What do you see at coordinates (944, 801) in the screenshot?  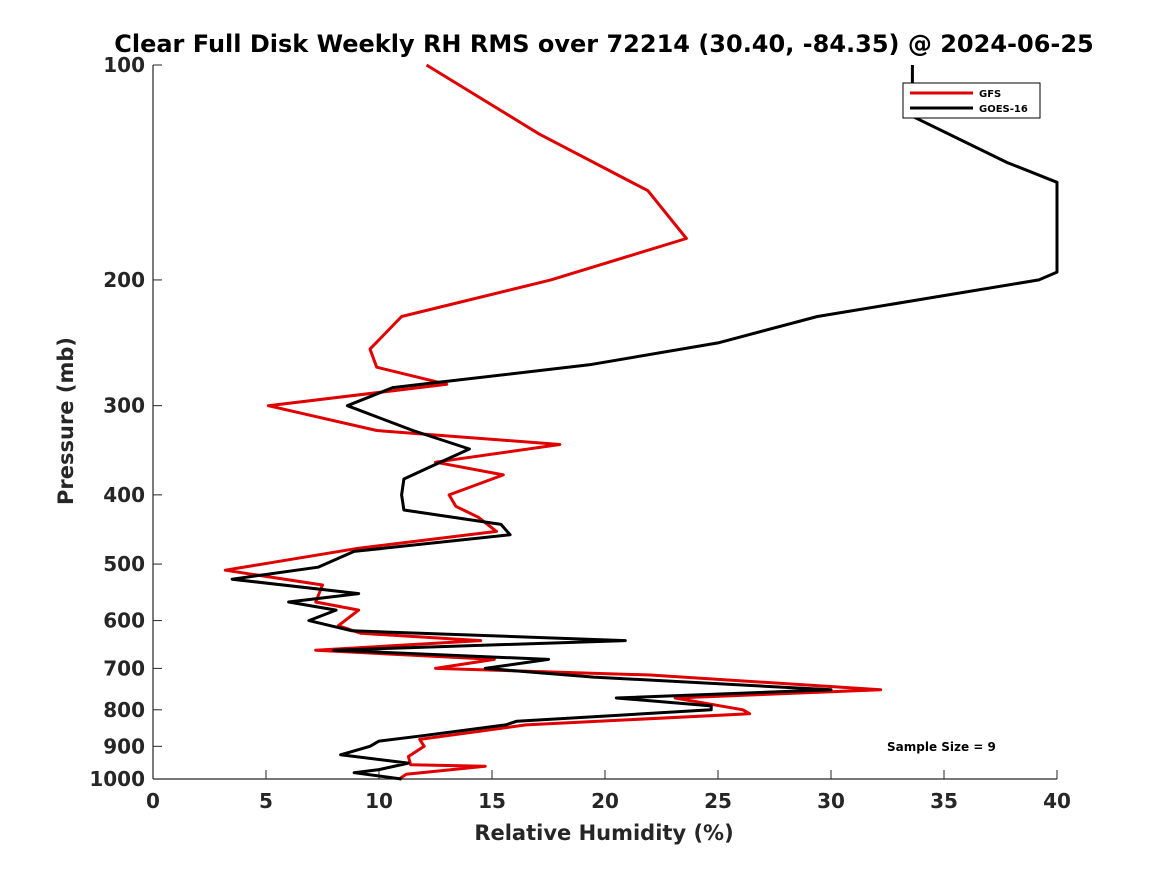 I see `x-tick-label: 35` at bounding box center [944, 801].